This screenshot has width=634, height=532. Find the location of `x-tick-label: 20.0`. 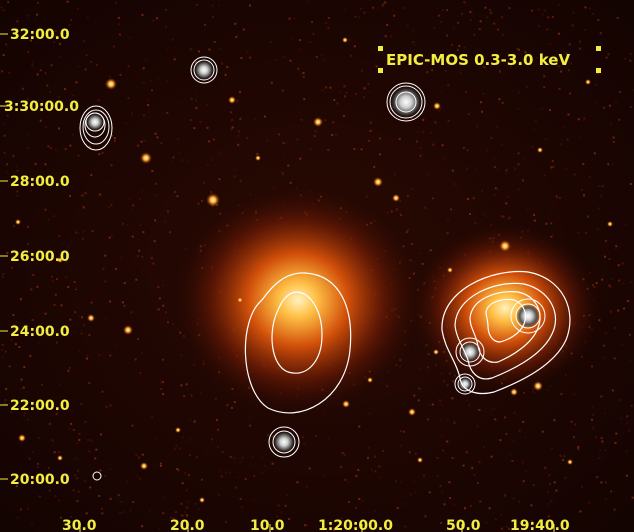

x-tick-label: 20.0 is located at coordinates (187, 525).